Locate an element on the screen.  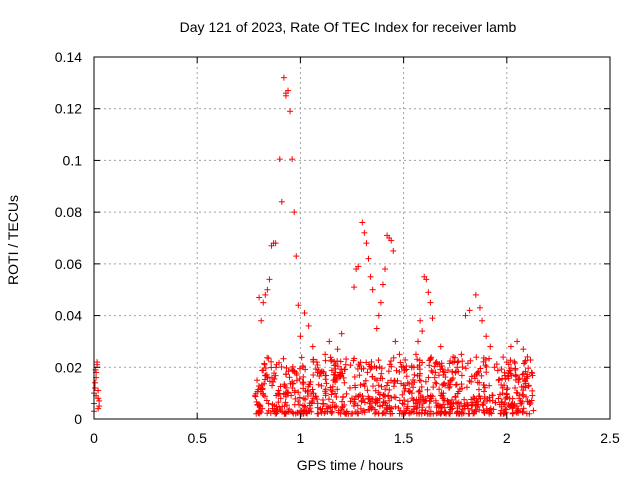
x-tick-label: 1 is located at coordinates (301, 438).